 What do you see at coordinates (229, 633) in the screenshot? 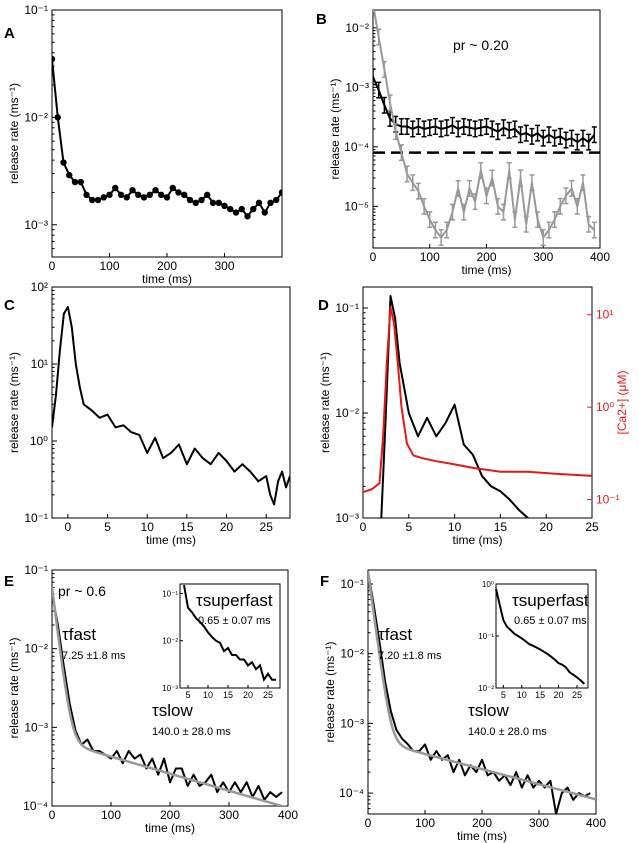
I see `inset-series-line` at bounding box center [229, 633].